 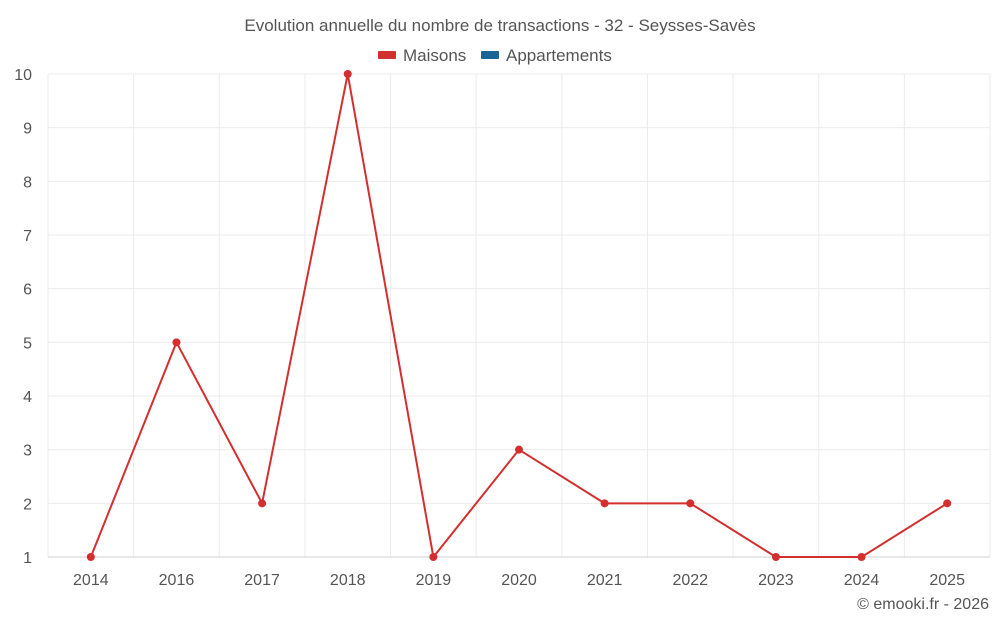 What do you see at coordinates (387, 55) in the screenshot?
I see `legend-swatch-maisons` at bounding box center [387, 55].